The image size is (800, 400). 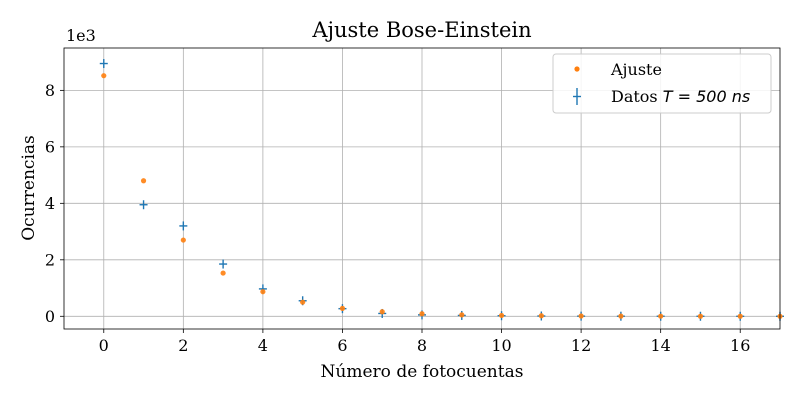 What do you see at coordinates (577, 69) in the screenshot?
I see `legend-ajuste-marker` at bounding box center [577, 69].